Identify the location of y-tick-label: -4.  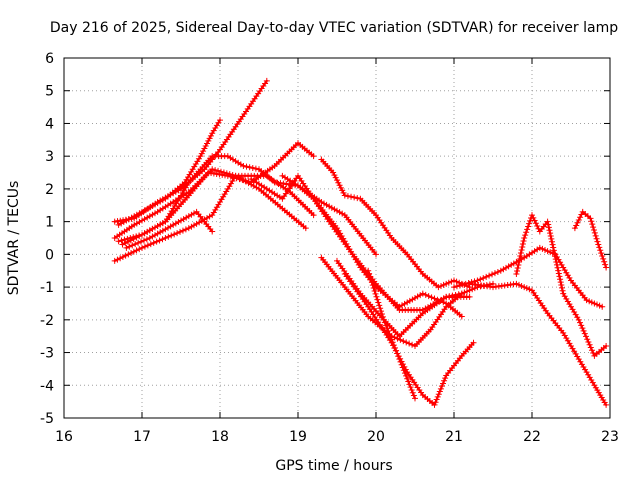
(47, 386).